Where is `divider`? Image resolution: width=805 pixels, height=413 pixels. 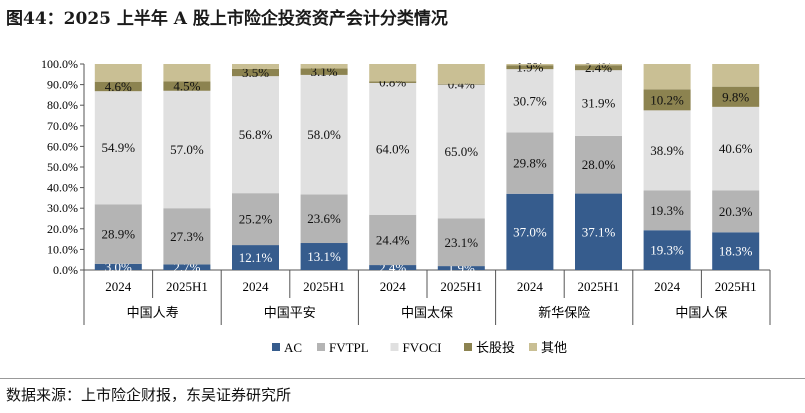 divider is located at coordinates (402, 378).